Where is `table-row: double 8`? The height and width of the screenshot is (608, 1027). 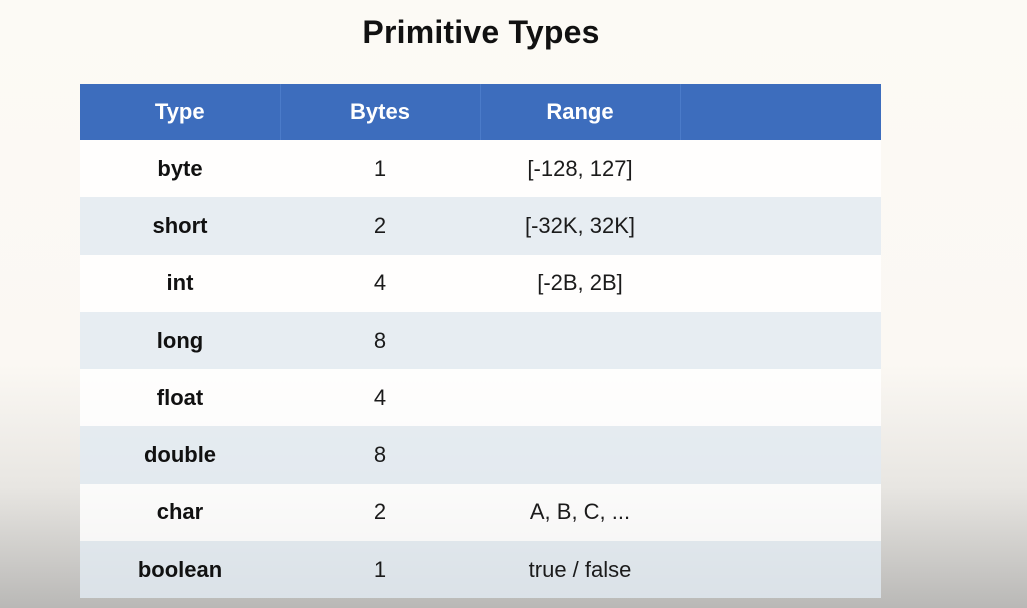 table-row: double 8 is located at coordinates (480, 455).